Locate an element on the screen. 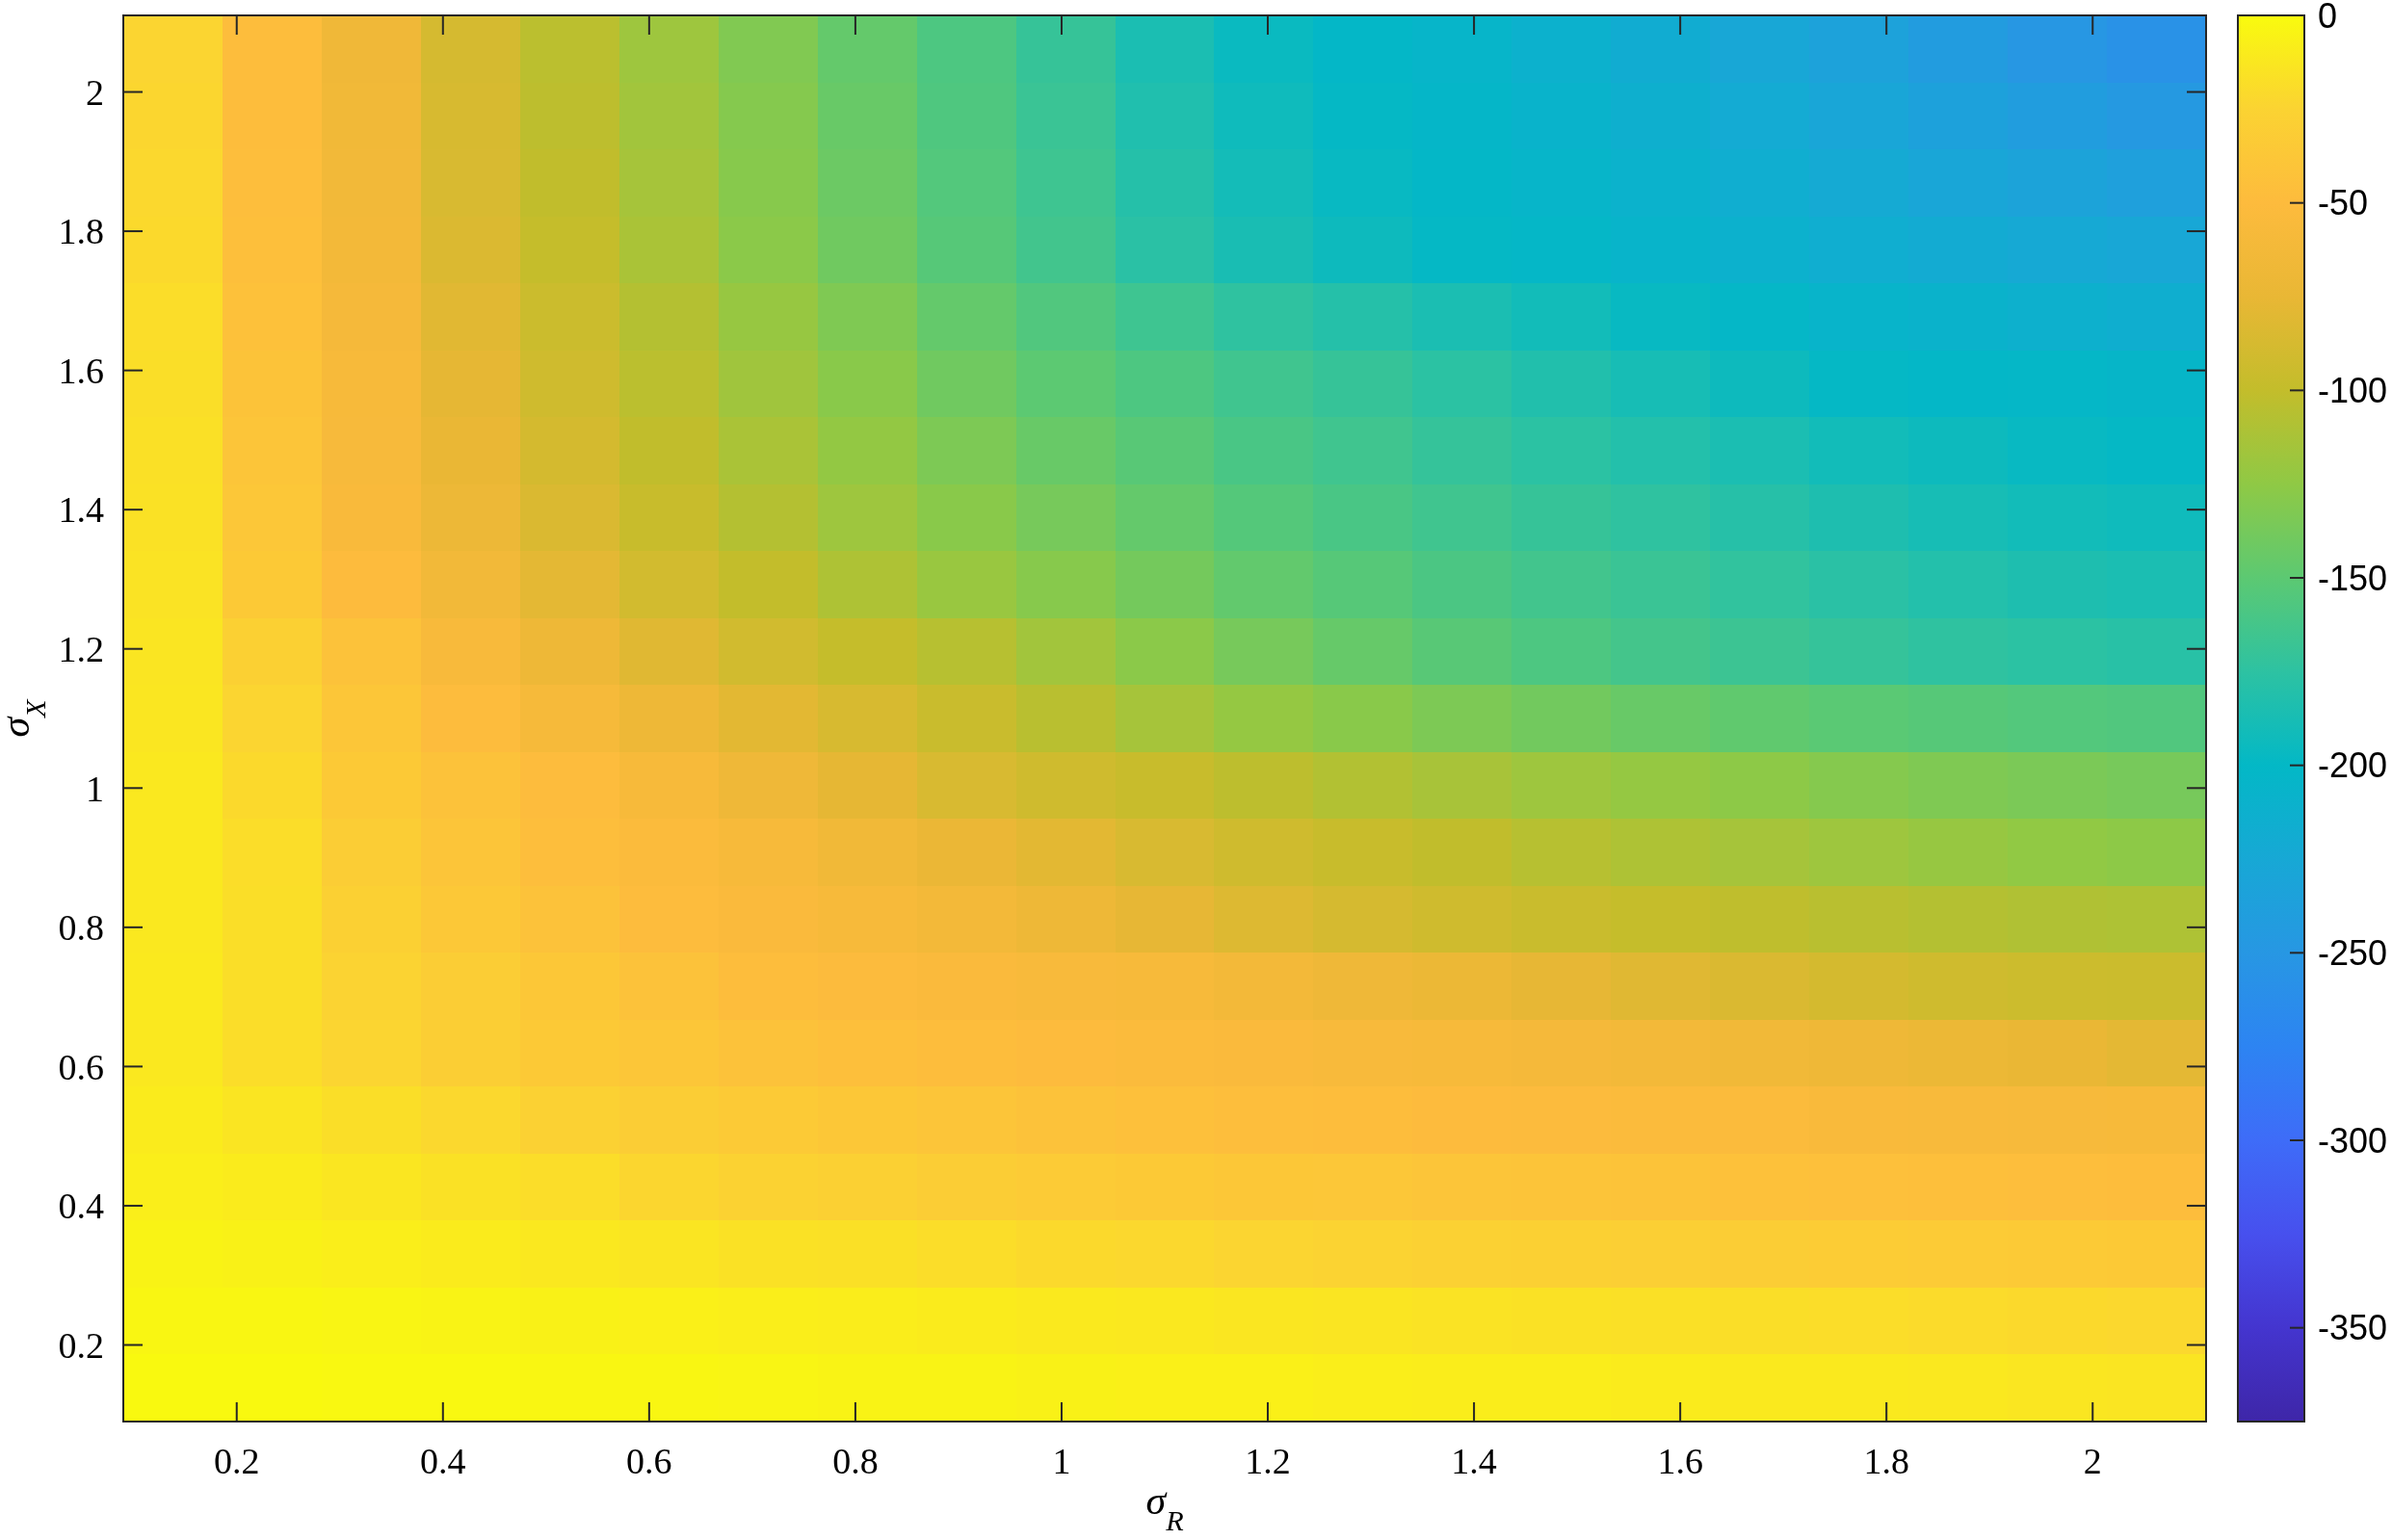 This screenshot has width=2392, height=1540. y-tick-label: 0.6 is located at coordinates (81, 1066).